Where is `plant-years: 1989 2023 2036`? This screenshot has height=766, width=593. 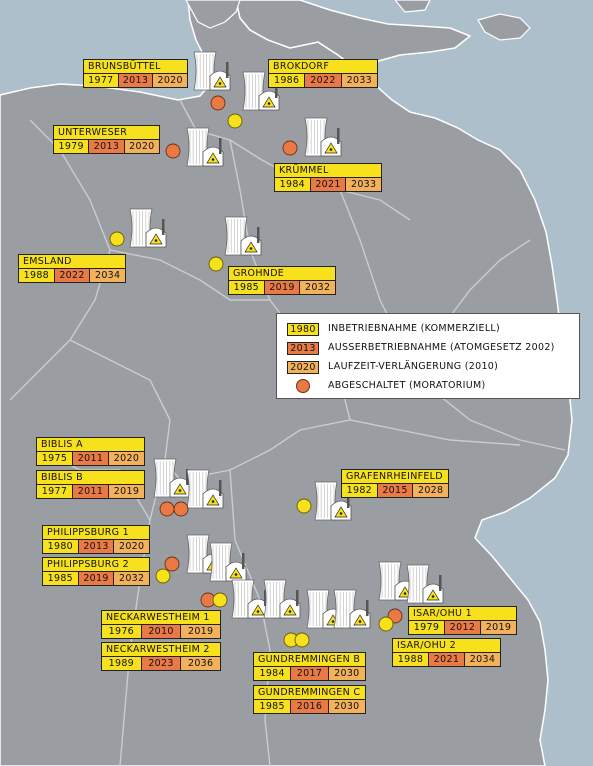
plant-years: 1989 2023 2036 is located at coordinates (161, 663).